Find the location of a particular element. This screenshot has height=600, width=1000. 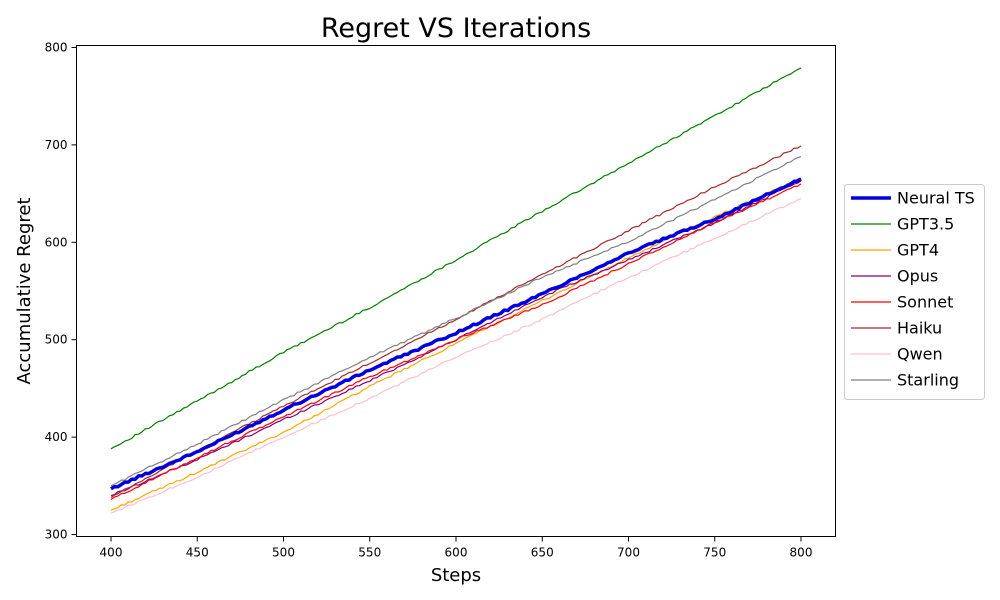

y-tick-label: 500 is located at coordinates (56, 340).